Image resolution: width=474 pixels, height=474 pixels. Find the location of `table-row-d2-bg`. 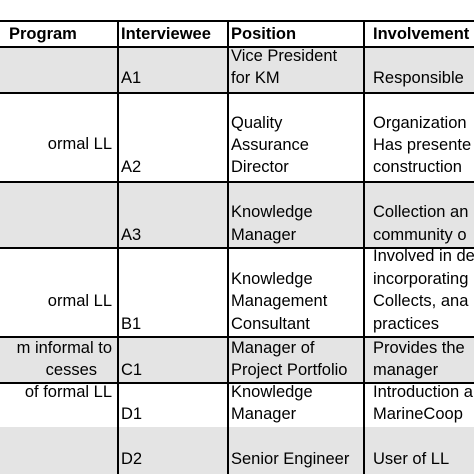

table-row-d2-bg is located at coordinates (237, 450).